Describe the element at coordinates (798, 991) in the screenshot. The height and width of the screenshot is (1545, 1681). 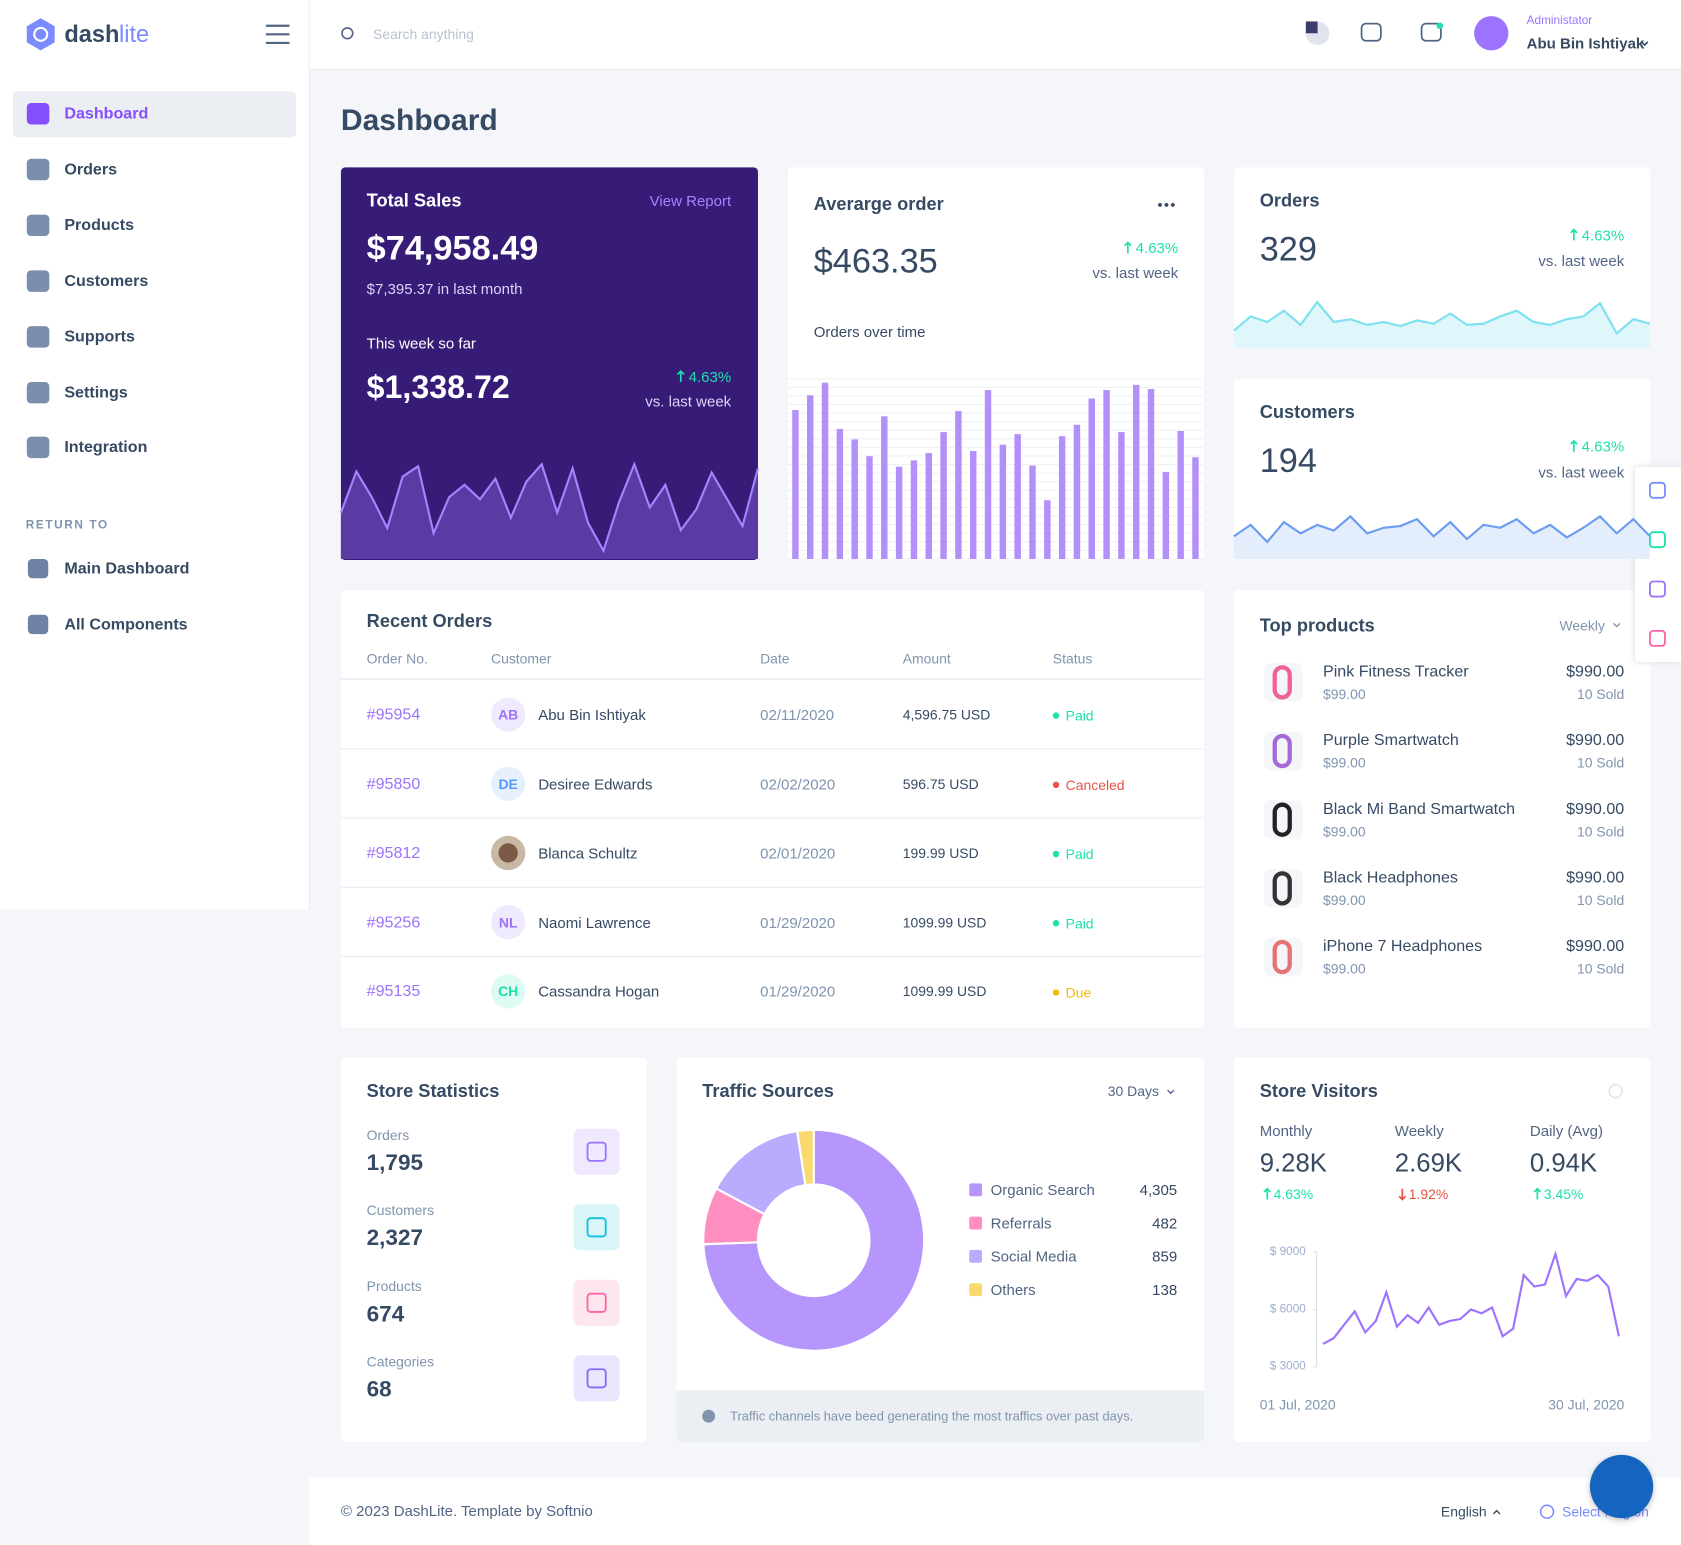
I see `date: 01/29/2020` at that location.